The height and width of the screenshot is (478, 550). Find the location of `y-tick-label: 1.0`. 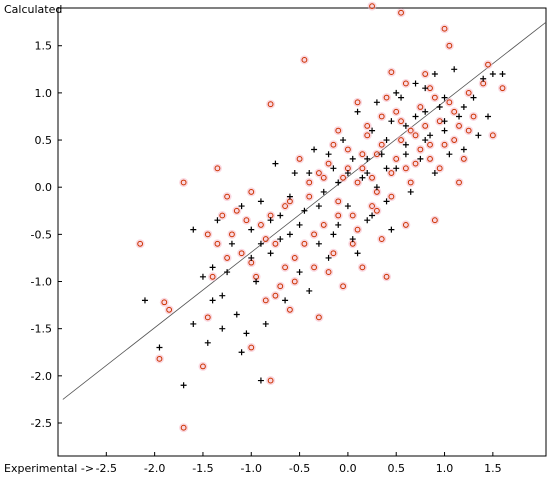

y-tick-label: 1.0 is located at coordinates (44, 93).